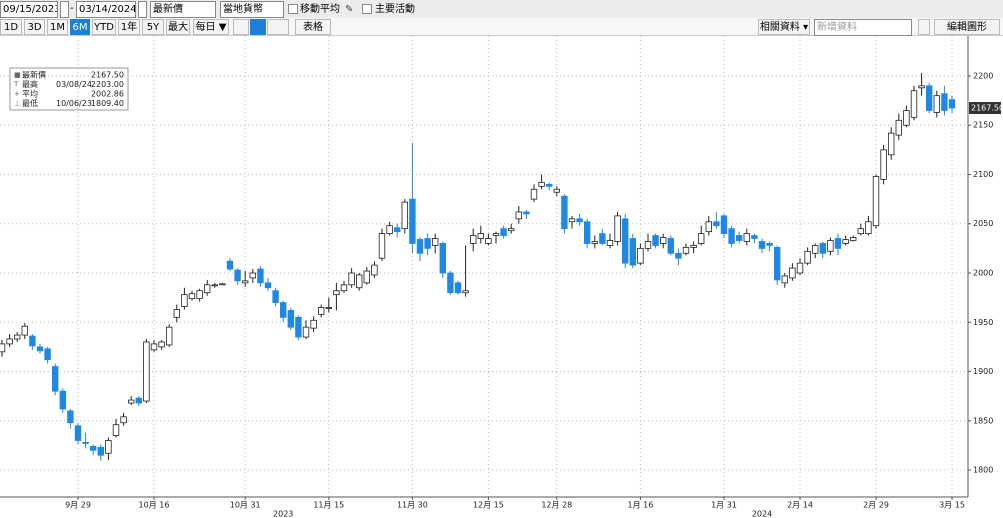  I want to click on legend-value: 1809.40, so click(107, 103).